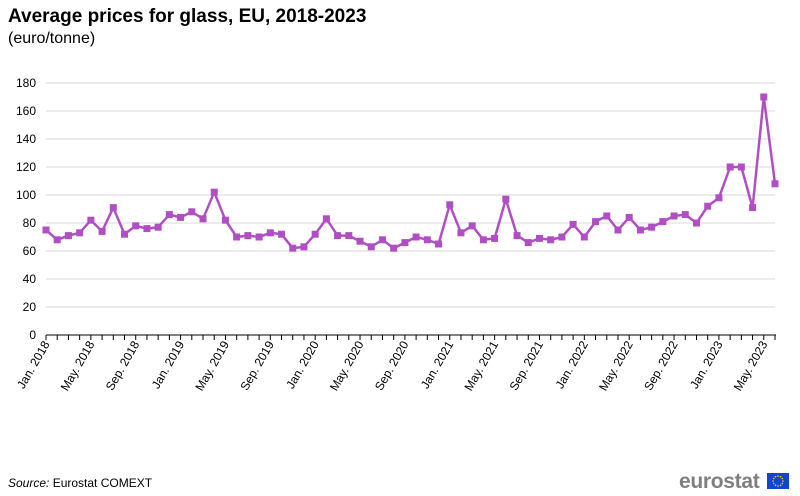  Describe the element at coordinates (616, 365) in the screenshot. I see `x-tick-label: May. 2022` at that location.